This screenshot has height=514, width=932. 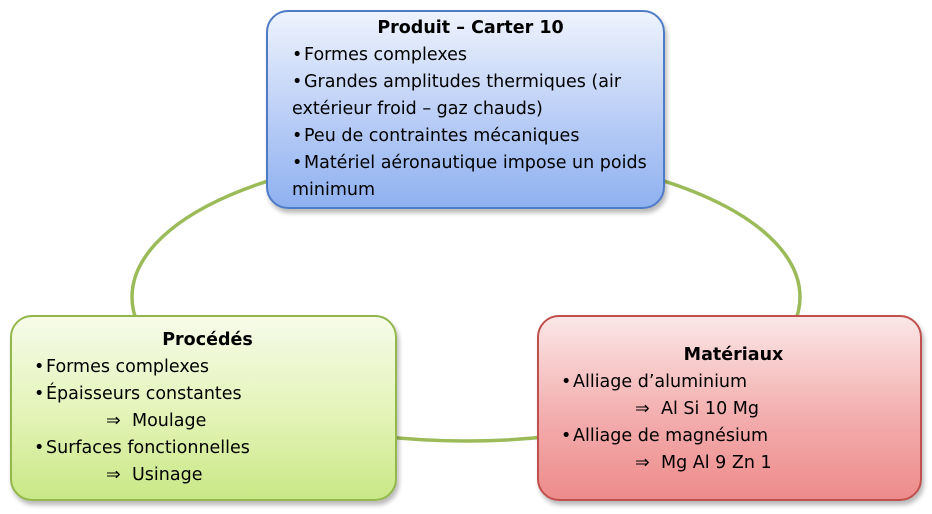 I want to click on procedes-result: ⇒ Moulage, so click(x=207, y=421).